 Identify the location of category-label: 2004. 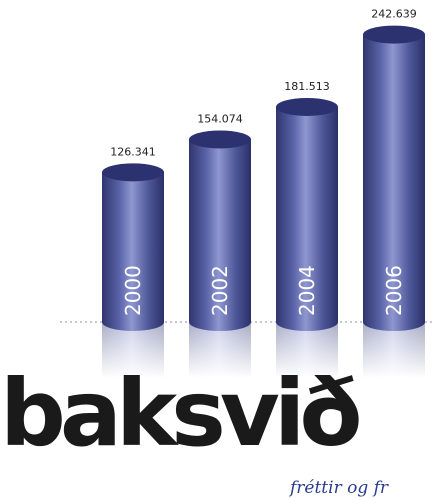
(307, 290).